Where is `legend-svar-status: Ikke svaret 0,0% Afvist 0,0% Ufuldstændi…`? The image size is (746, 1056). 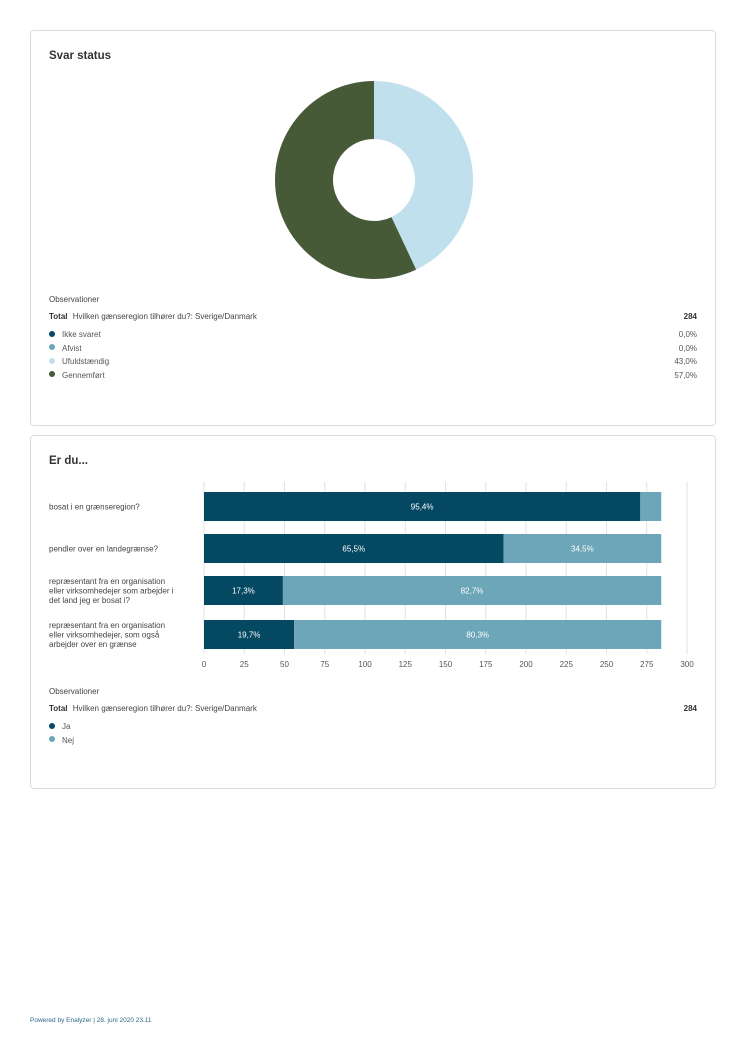
legend-svar-status: Ikke svaret 0,0% Afvist 0,0% Ufuldstændi… is located at coordinates (373, 357).